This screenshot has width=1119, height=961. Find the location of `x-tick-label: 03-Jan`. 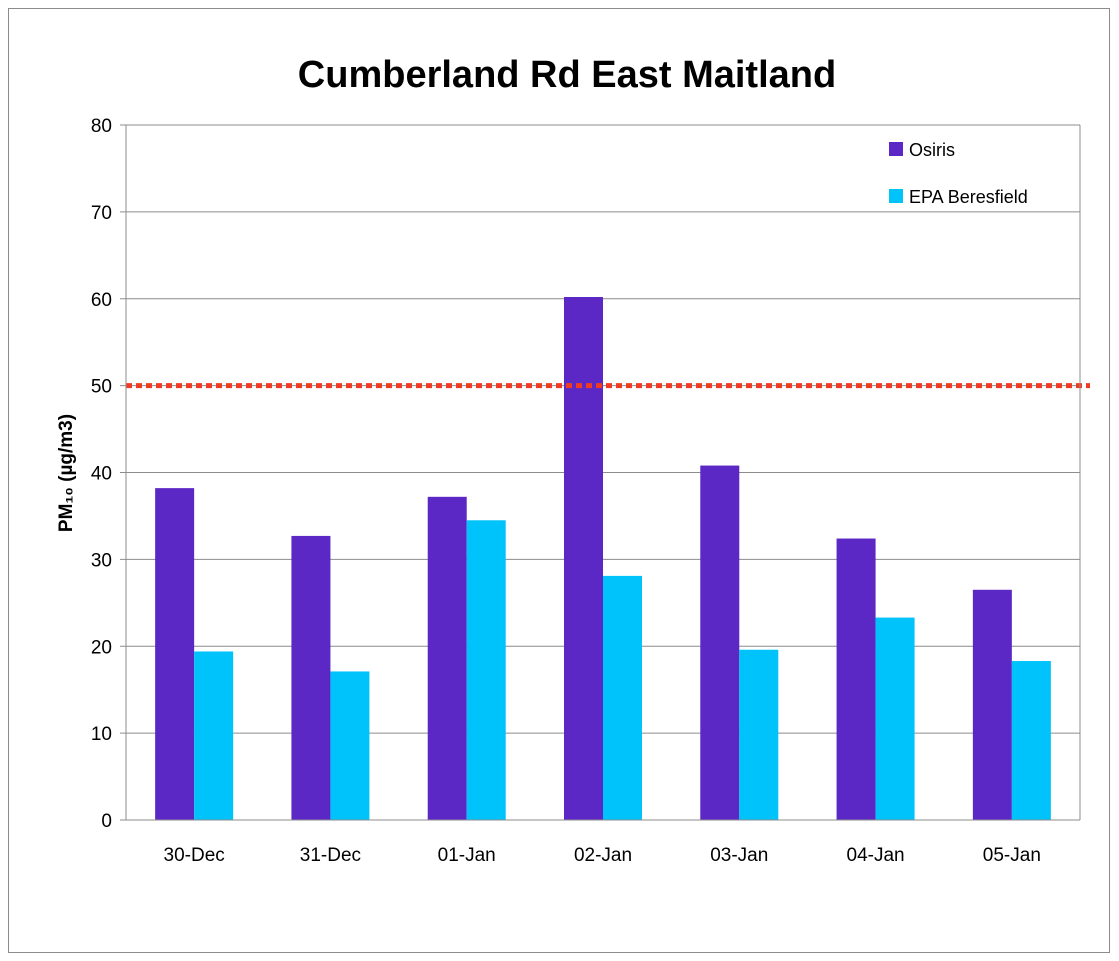

x-tick-label: 03-Jan is located at coordinates (739, 855).